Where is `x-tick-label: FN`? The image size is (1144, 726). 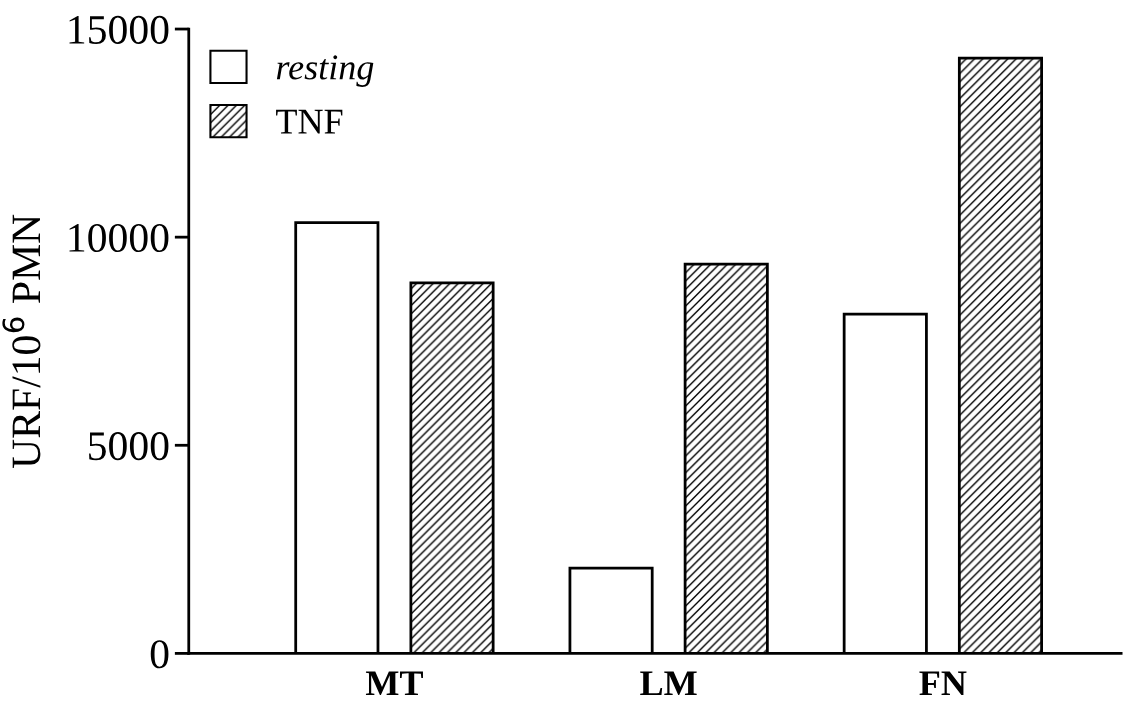 x-tick-label: FN is located at coordinates (943, 683).